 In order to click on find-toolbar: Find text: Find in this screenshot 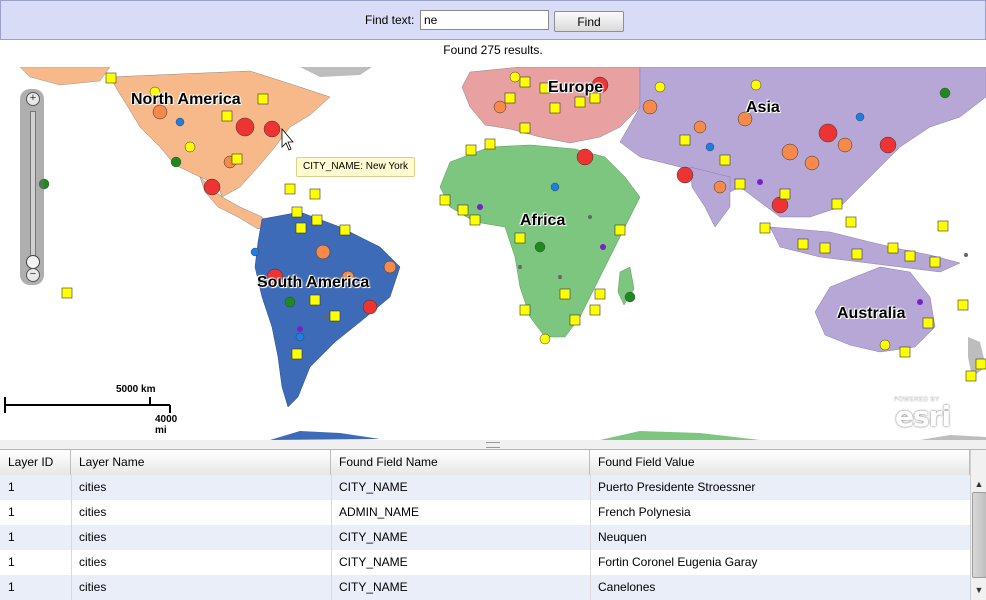, I will do `click(493, 20)`.